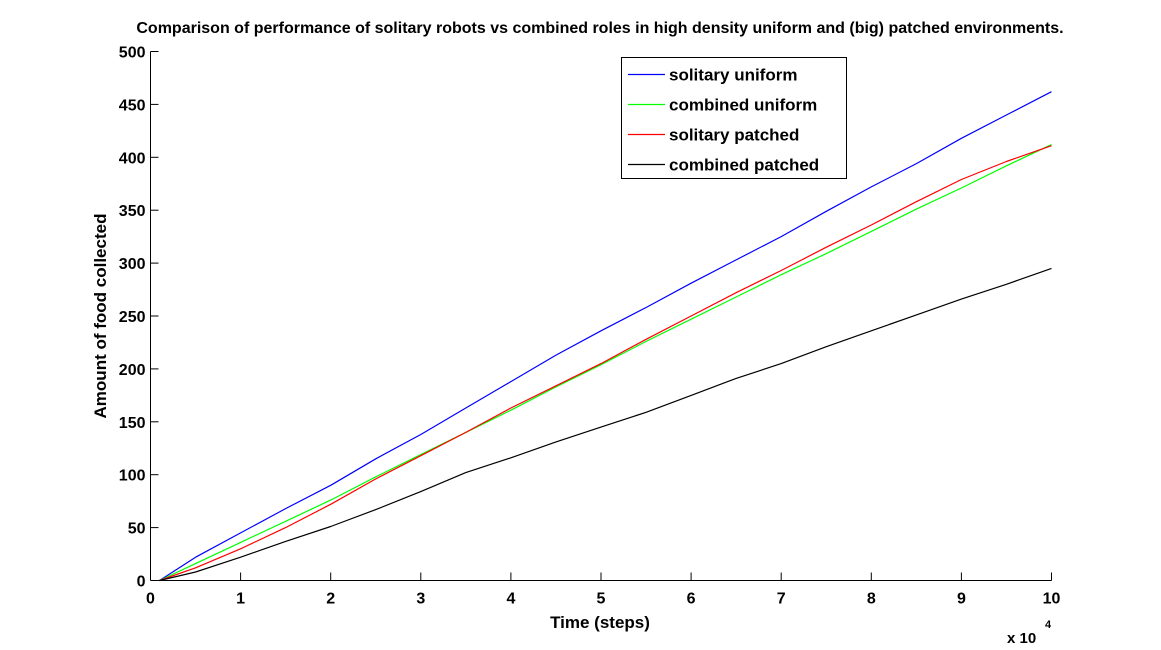  What do you see at coordinates (132, 264) in the screenshot?
I see `y-tick-label: 300` at bounding box center [132, 264].